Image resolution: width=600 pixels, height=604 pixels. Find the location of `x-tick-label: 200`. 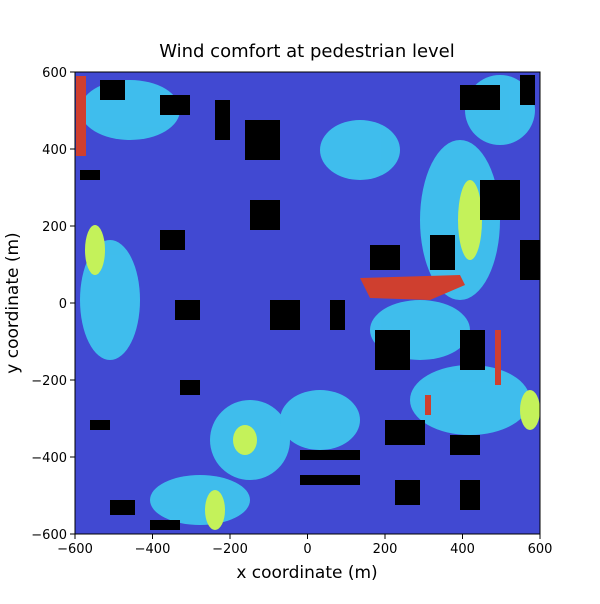

x-tick-label: 200 is located at coordinates (385, 549).